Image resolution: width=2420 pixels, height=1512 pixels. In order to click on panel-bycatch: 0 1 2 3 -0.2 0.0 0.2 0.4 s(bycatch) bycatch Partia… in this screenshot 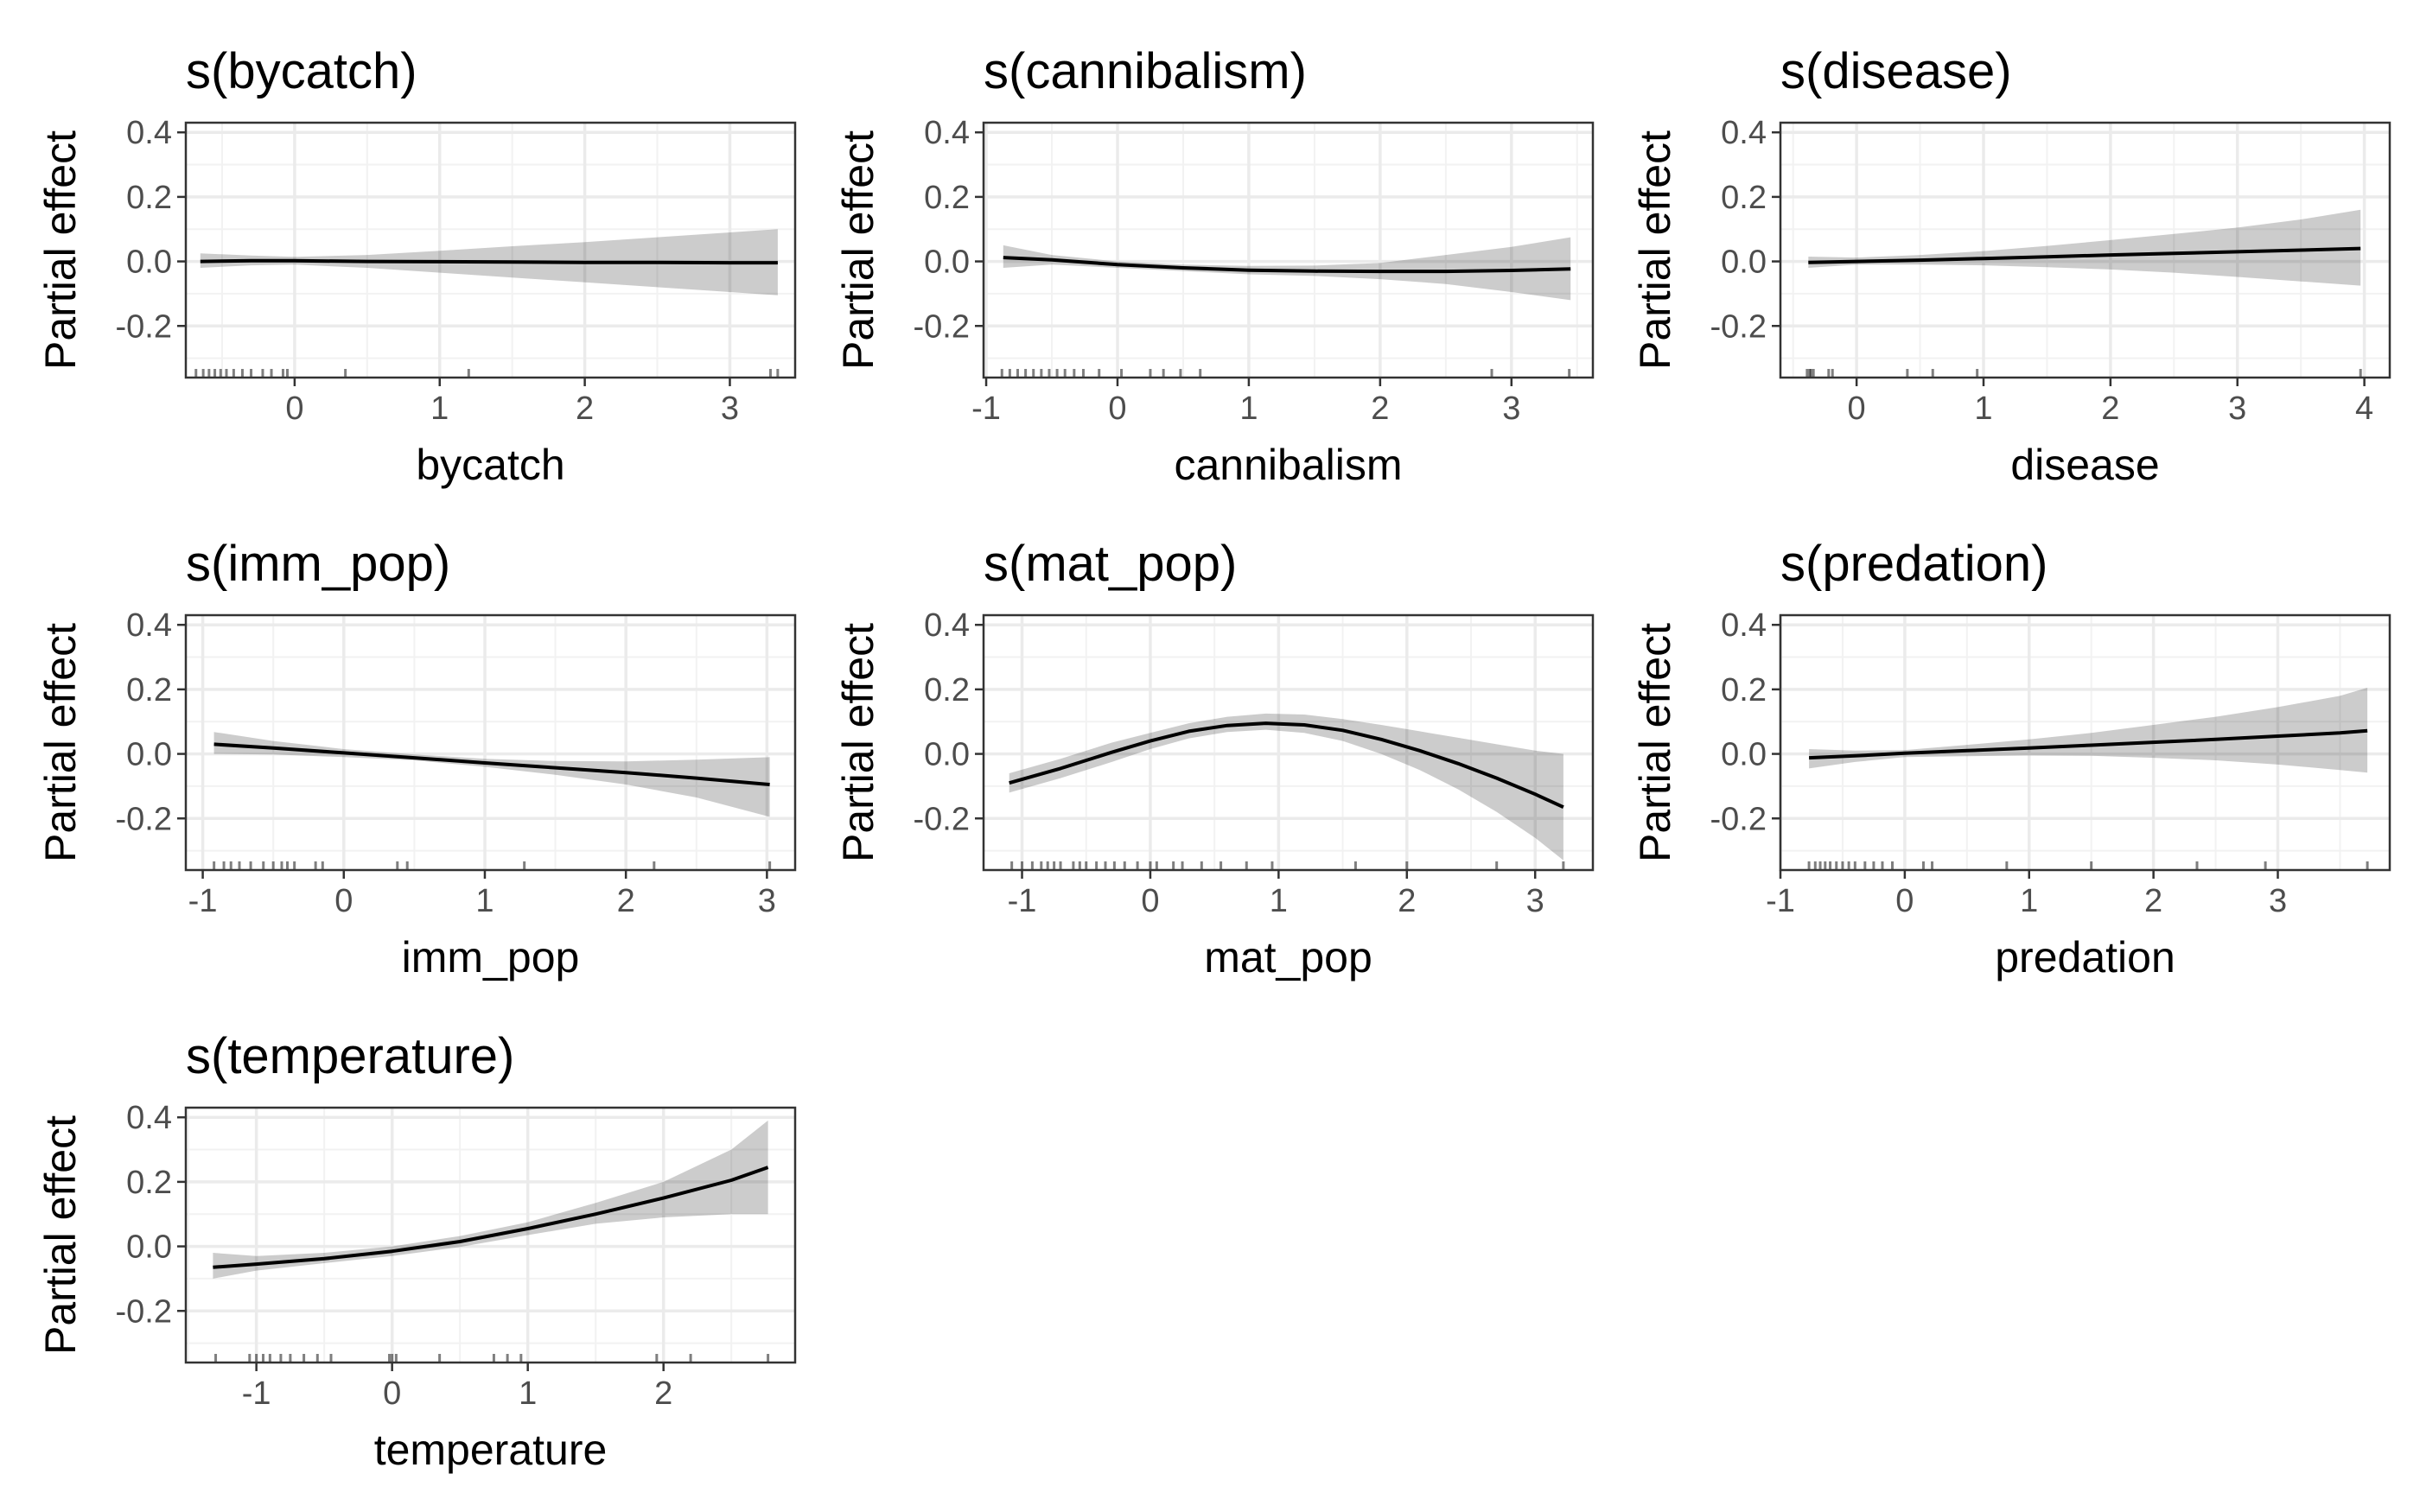, I will do `click(416, 266)`.